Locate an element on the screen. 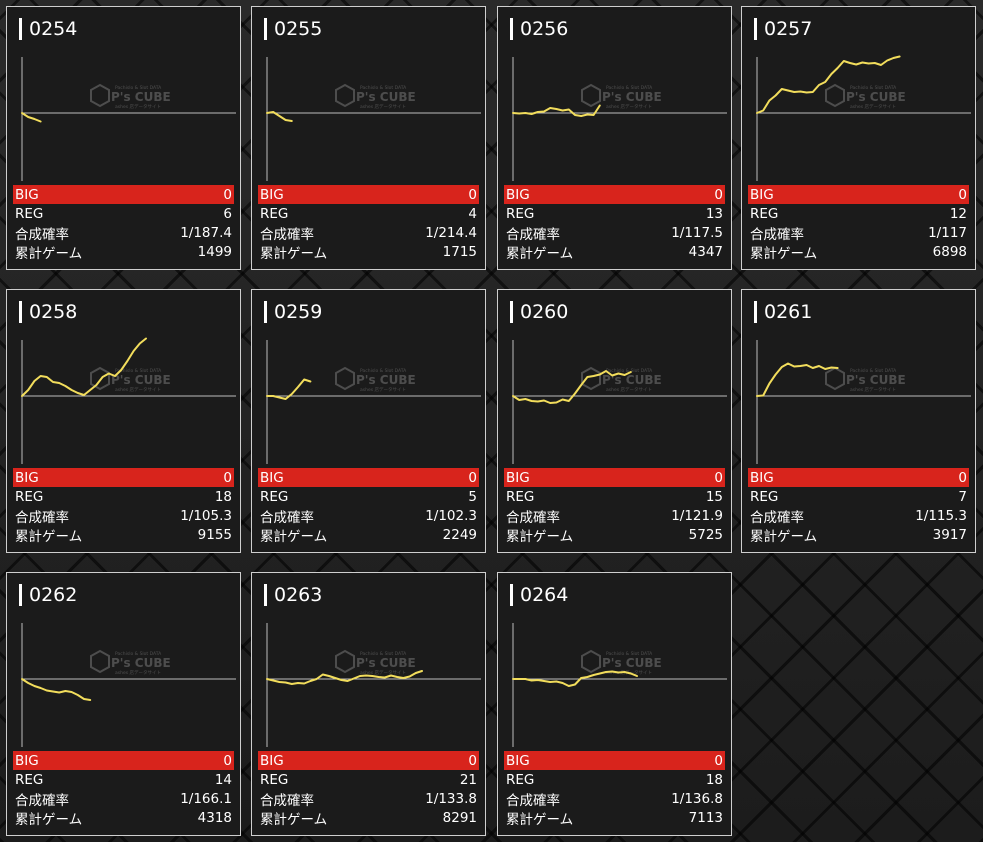 Image resolution: width=983 pixels, height=842 pixels. stat-value-reg: 12 is located at coordinates (958, 213).